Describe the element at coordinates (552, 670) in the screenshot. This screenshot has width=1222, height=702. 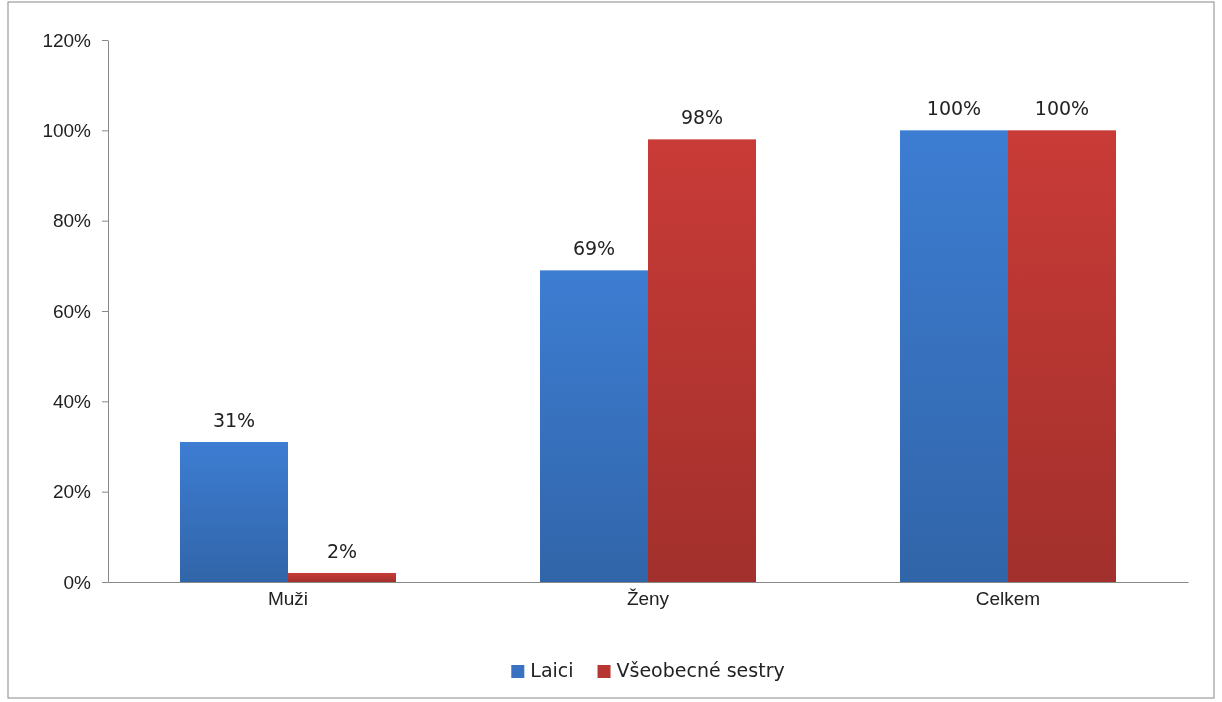
I see `legend-label: Laici` at that location.